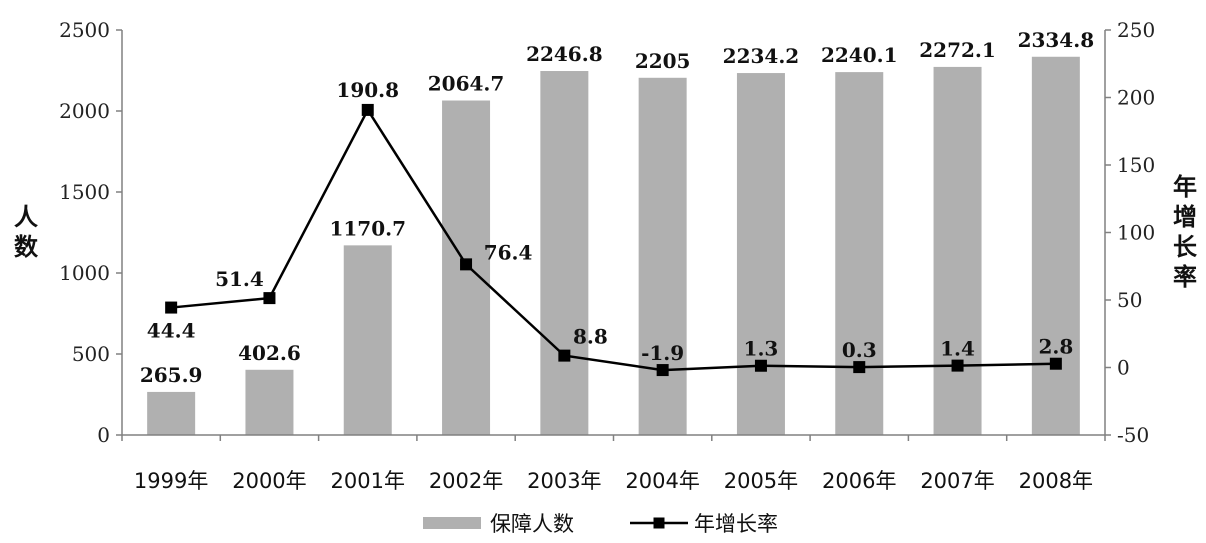 The height and width of the screenshot is (543, 1206). Describe the element at coordinates (368, 481) in the screenshot. I see `x-tick-label: 2001年` at that location.